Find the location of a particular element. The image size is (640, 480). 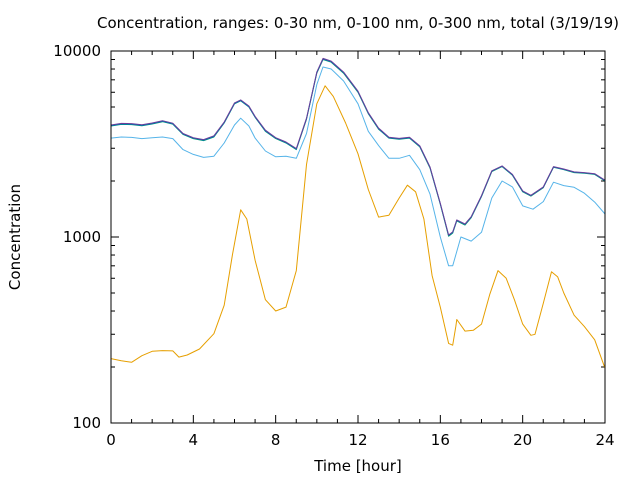

x-tick-label: 8 is located at coordinates (276, 440).